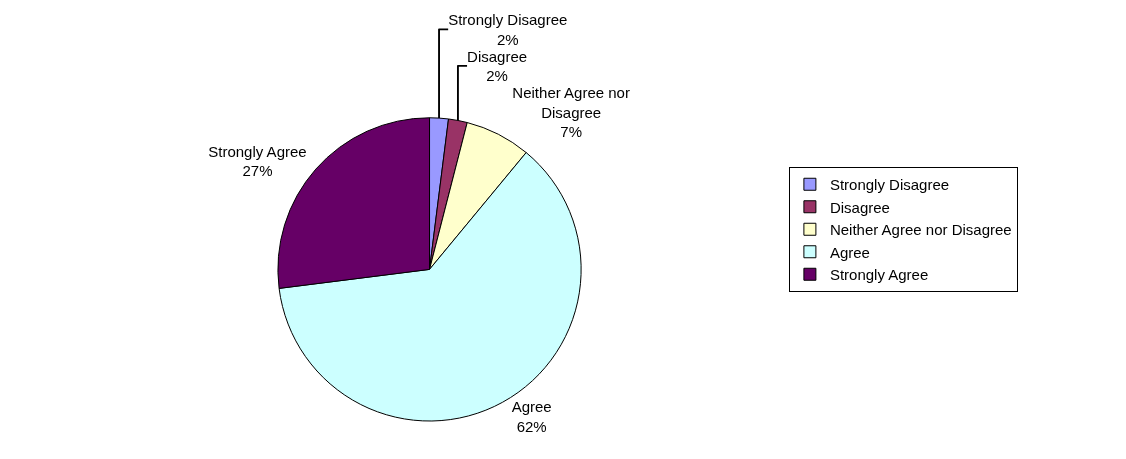  I want to click on legend-label: Strongly Disagree, so click(889, 185).